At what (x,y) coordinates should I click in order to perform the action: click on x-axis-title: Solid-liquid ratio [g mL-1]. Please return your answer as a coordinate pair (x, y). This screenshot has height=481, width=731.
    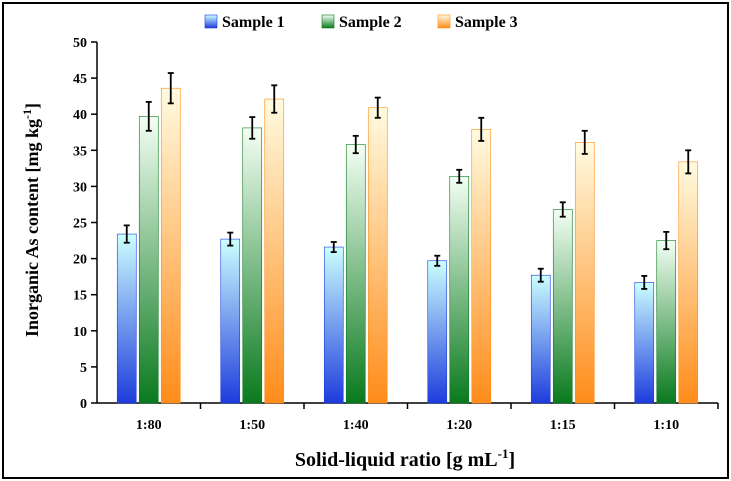
    Looking at the image, I should click on (405, 458).